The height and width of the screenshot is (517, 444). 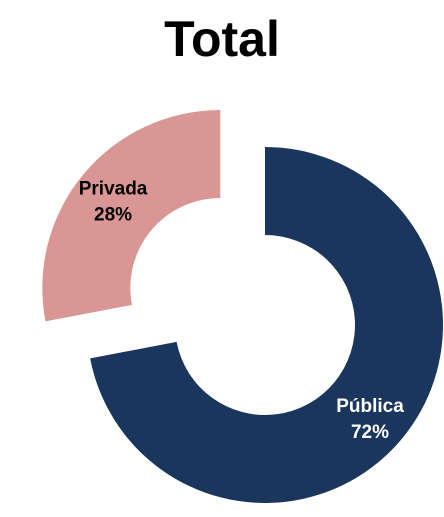 I want to click on slice-value-1: 72%, so click(x=370, y=432).